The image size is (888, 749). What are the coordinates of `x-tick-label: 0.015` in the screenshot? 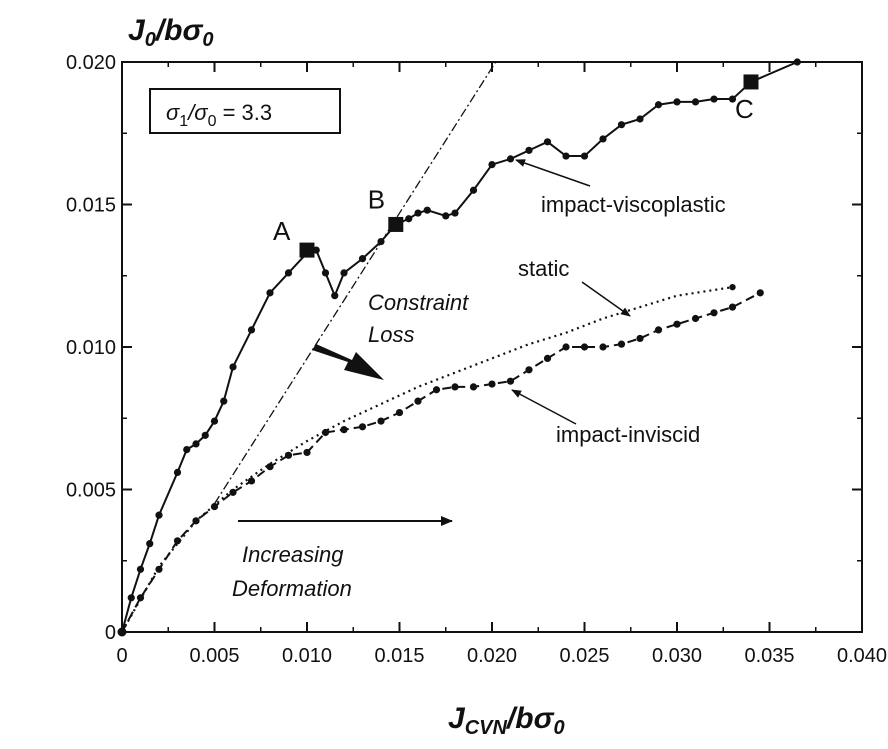 It's located at (399, 656).